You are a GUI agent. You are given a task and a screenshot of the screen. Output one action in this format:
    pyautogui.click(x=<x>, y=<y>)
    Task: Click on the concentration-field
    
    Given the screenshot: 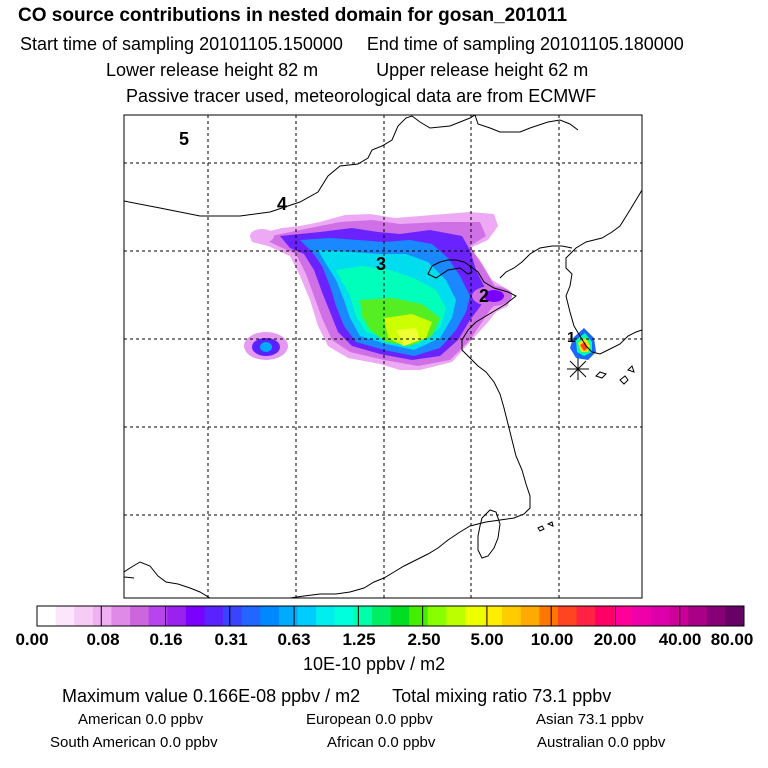 What is the action you would take?
    pyautogui.click(x=420, y=291)
    